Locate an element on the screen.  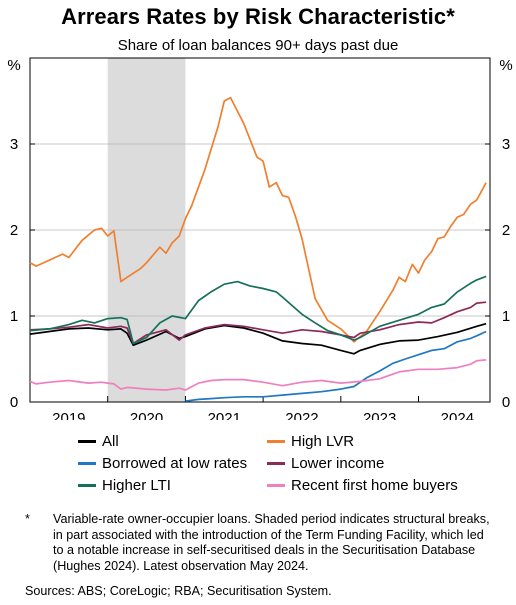
y-tick-label-left: 0 is located at coordinates (14, 402).